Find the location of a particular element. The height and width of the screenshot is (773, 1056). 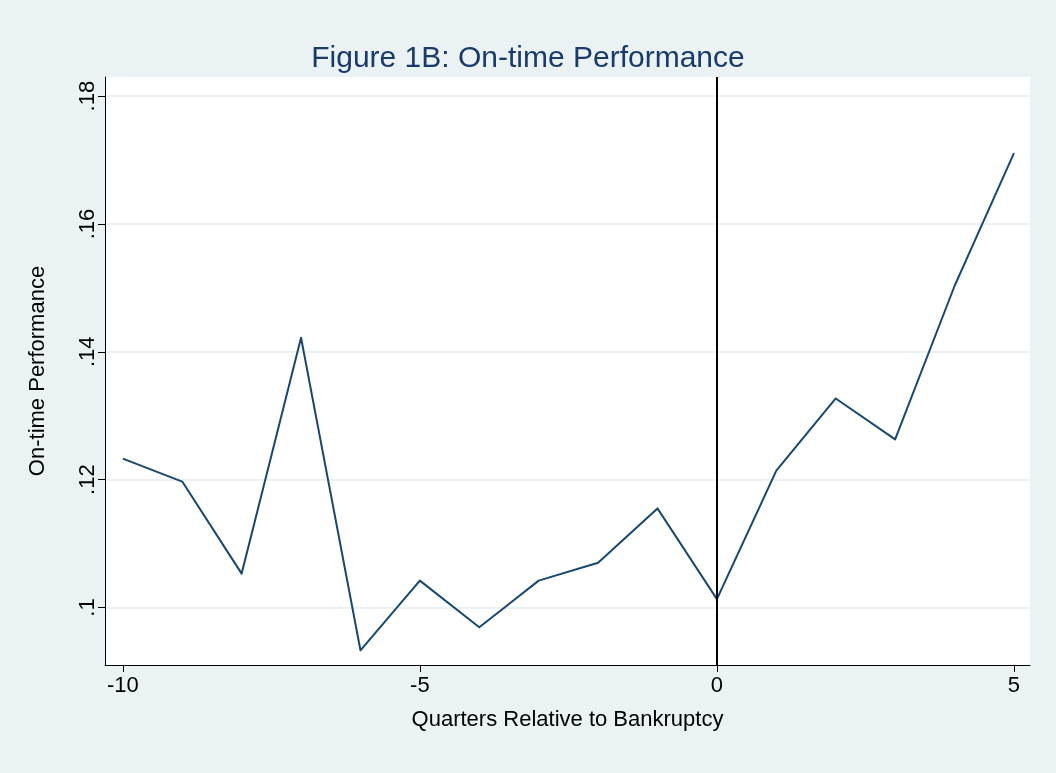

x-tick-label: 0 is located at coordinates (717, 684).